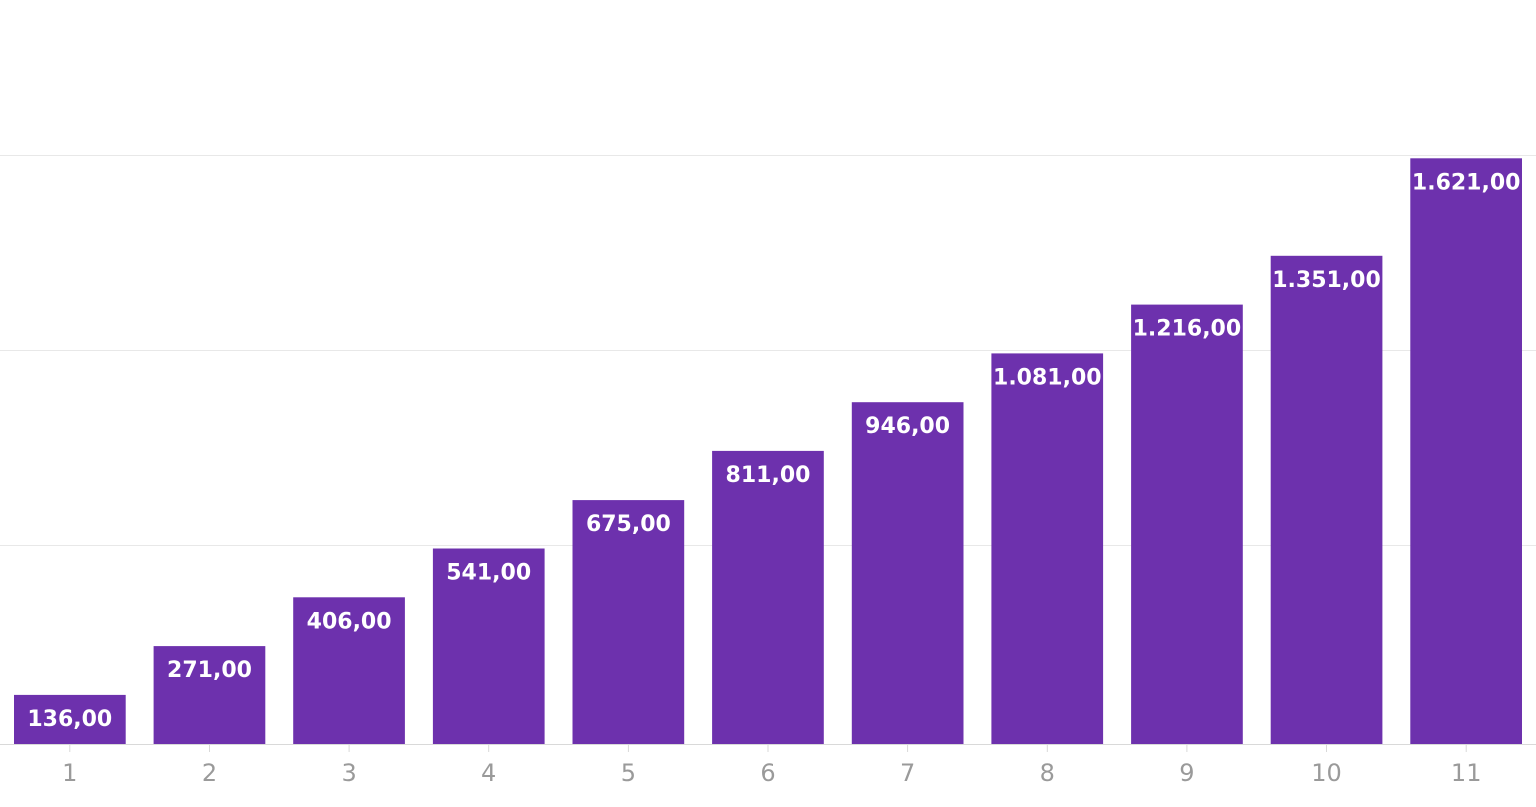 The height and width of the screenshot is (807, 1536). Describe the element at coordinates (628, 773) in the screenshot. I see `x-tick-label-5: 5` at that location.